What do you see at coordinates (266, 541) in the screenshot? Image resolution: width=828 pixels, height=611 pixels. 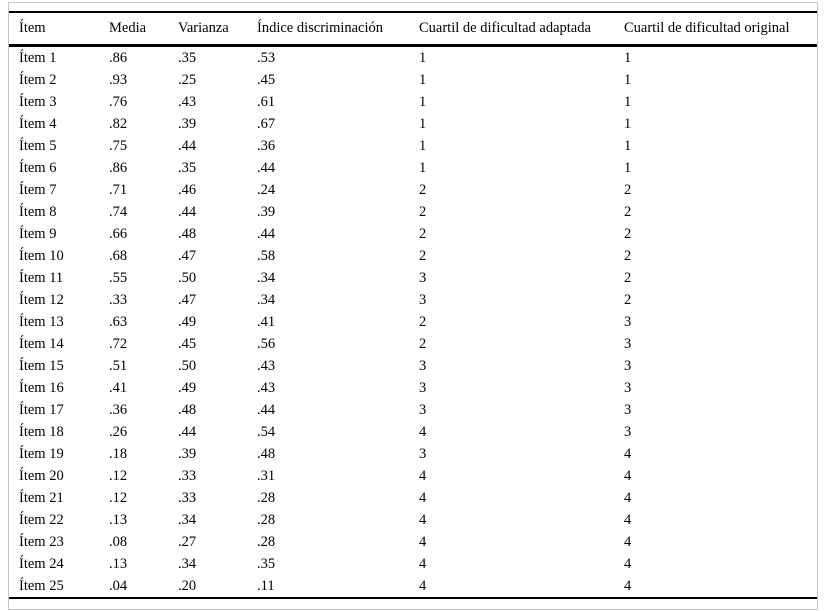 I see `cell-indice-discriminacion: .28` at bounding box center [266, 541].